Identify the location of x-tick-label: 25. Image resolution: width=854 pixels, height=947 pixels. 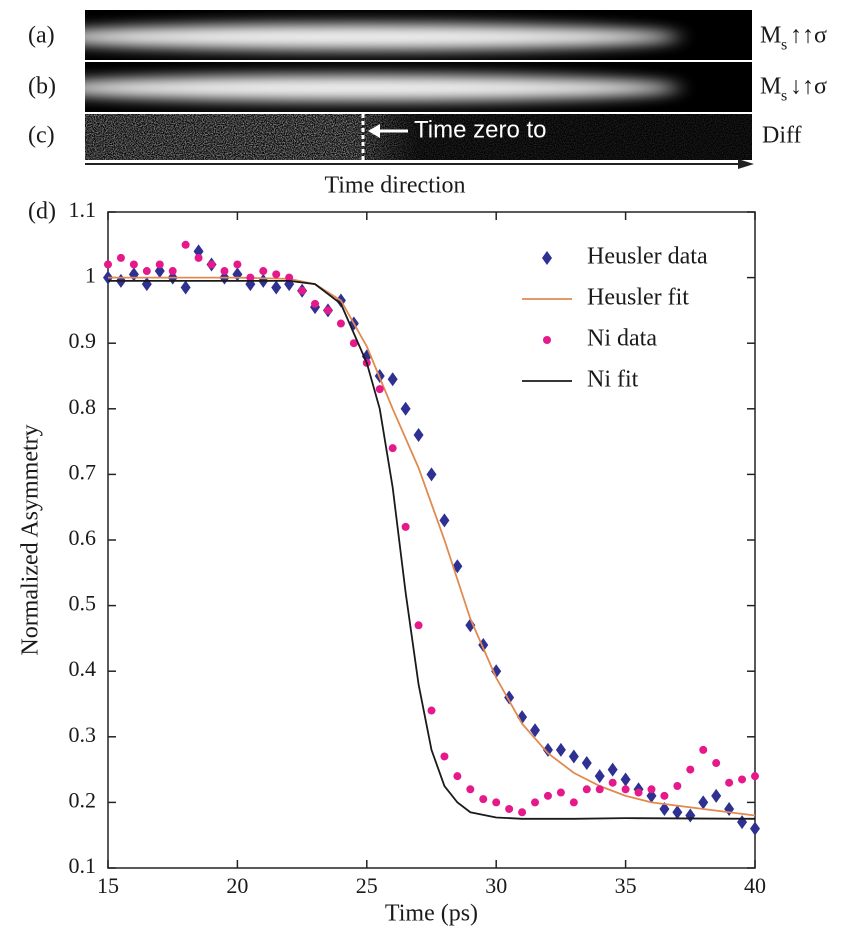
(367, 885).